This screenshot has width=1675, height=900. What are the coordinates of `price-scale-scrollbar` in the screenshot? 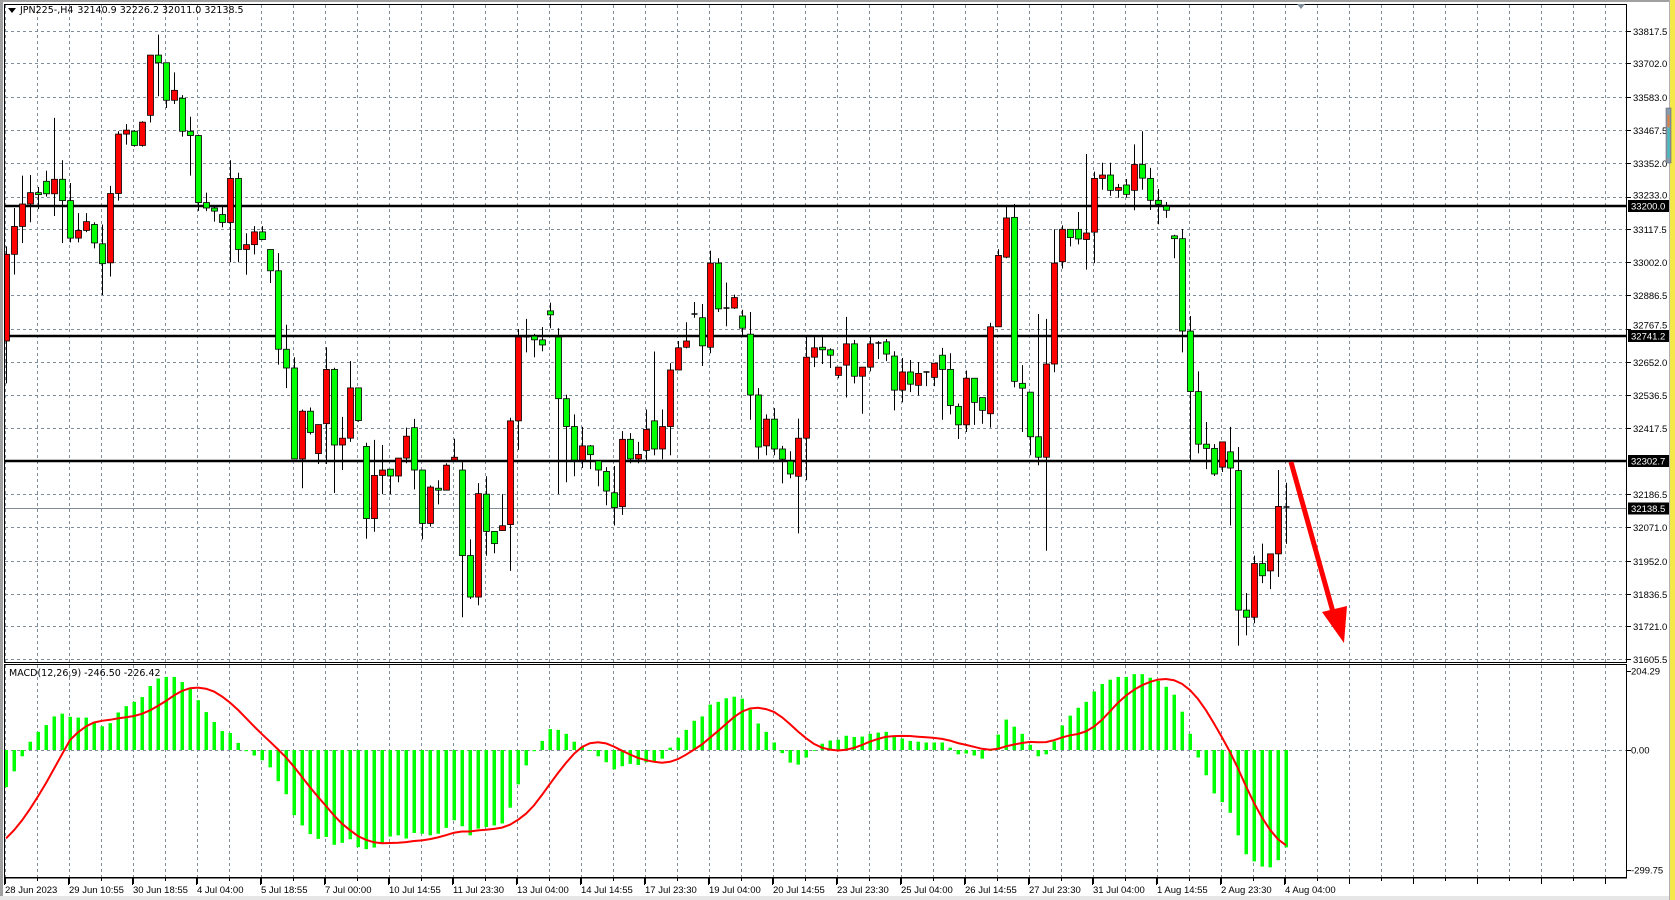 It's located at (1668, 135).